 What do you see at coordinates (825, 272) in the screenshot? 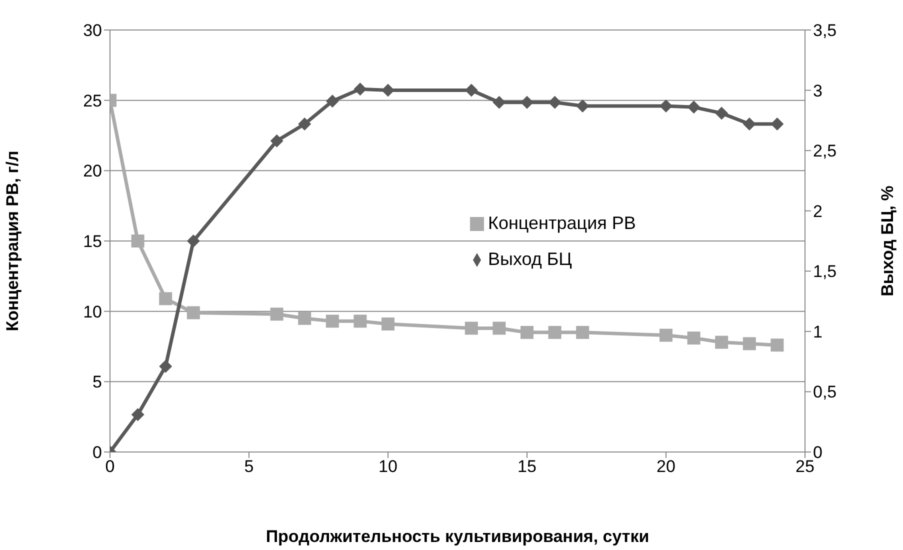
I see `y2-tick-label: 1,5` at bounding box center [825, 272].